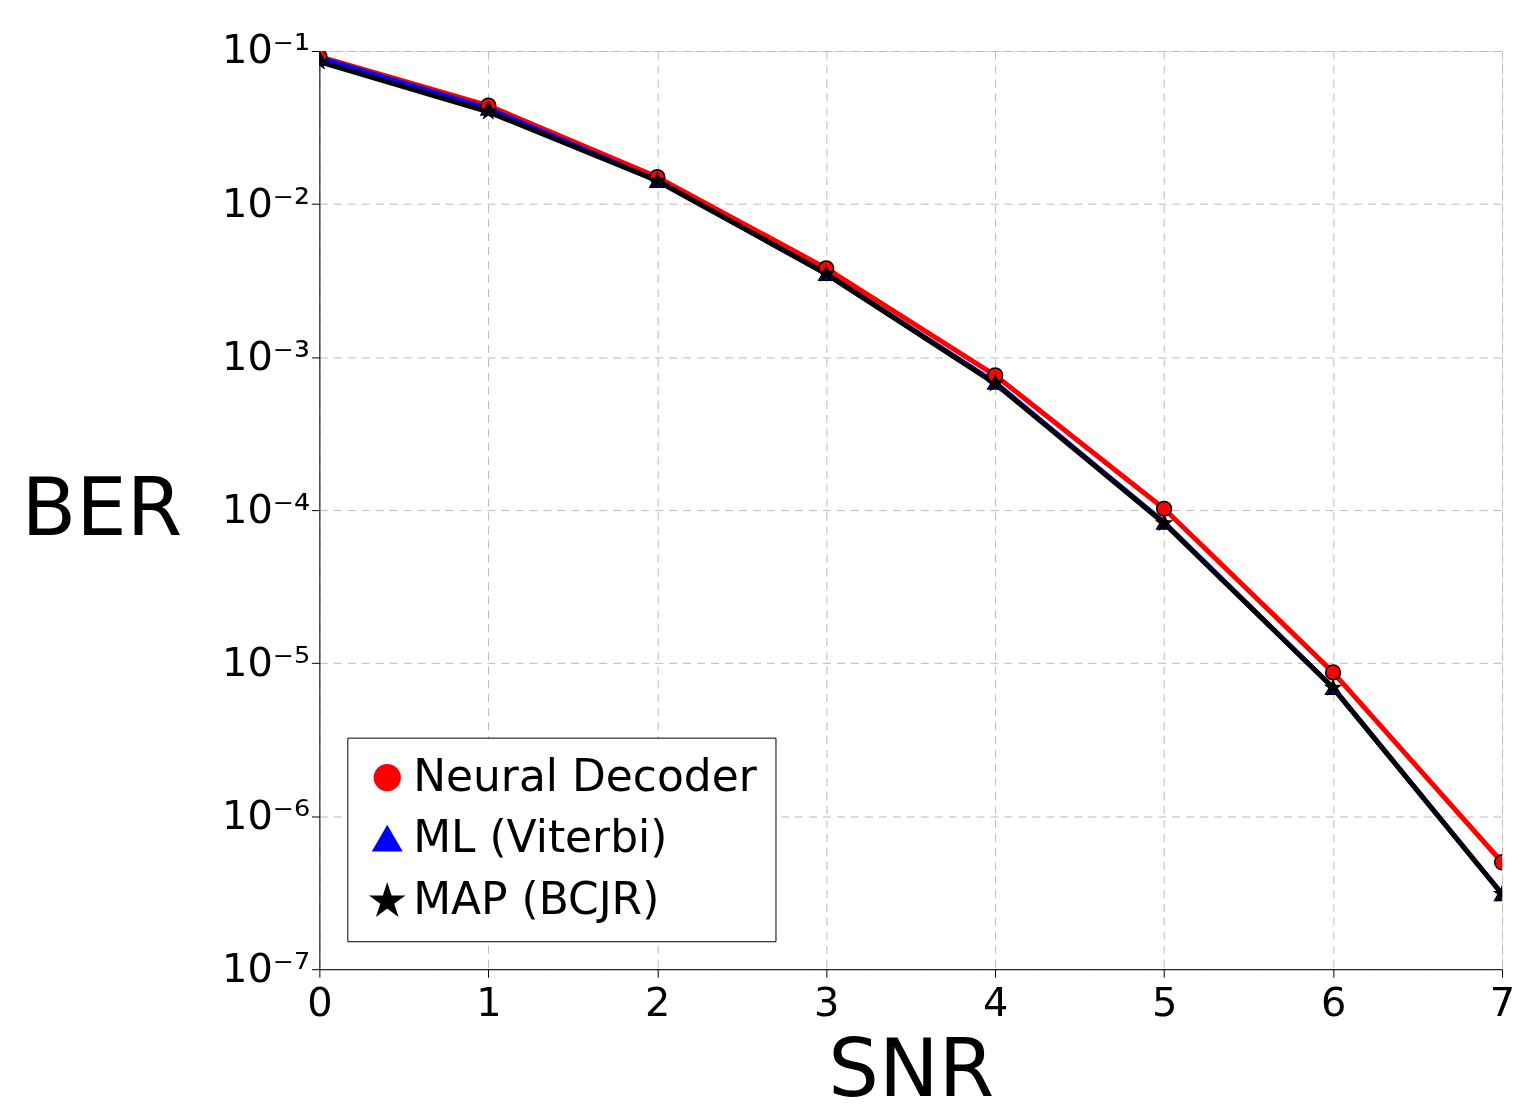 The width and height of the screenshot is (1525, 1108). What do you see at coordinates (489, 1001) in the screenshot?
I see `x-tick-label: 1` at bounding box center [489, 1001].